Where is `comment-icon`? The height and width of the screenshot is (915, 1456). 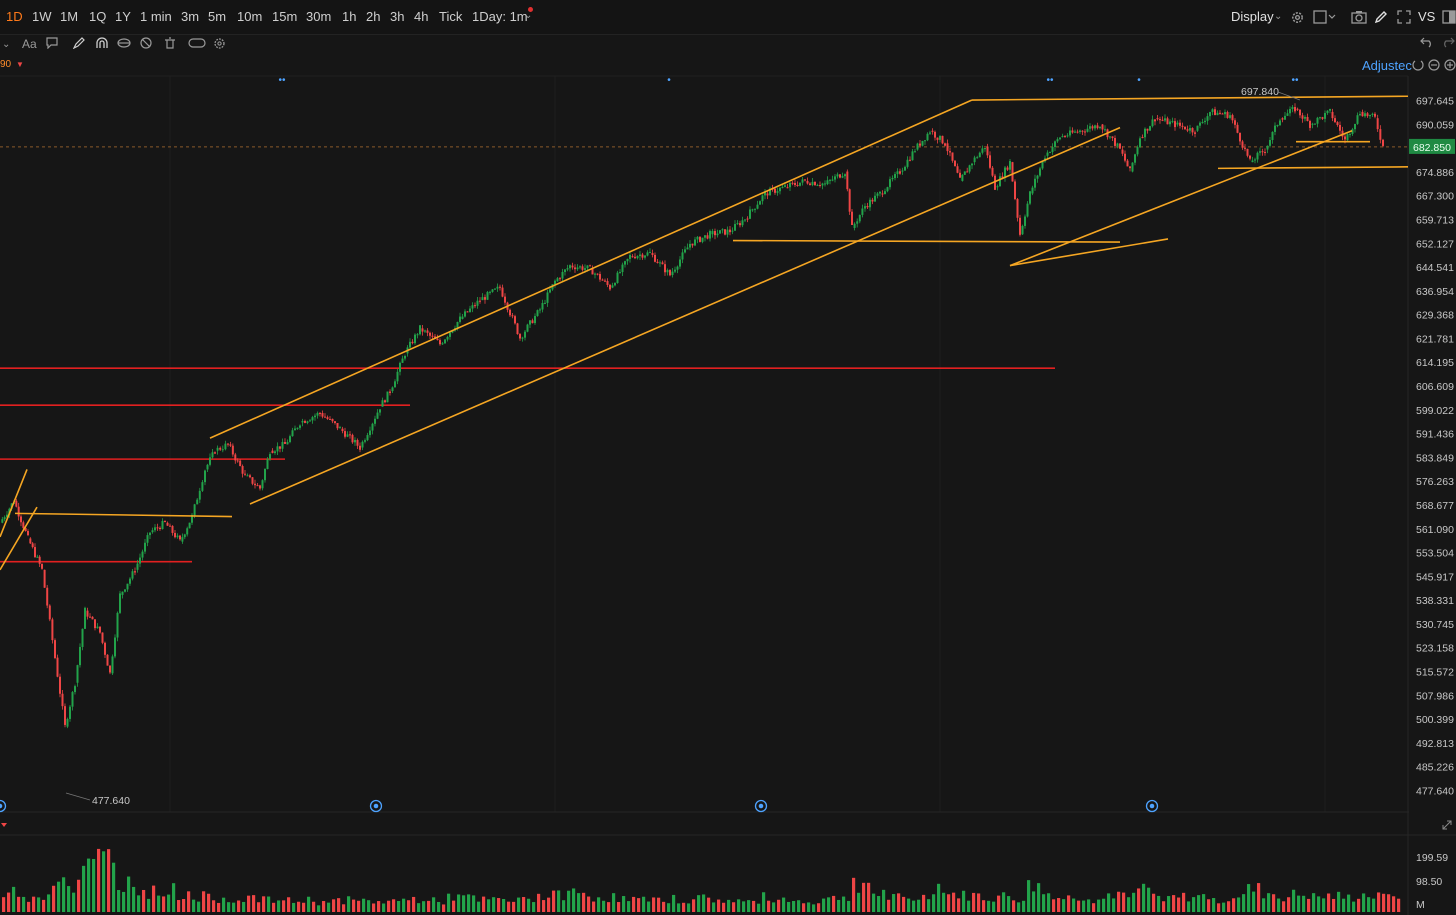 comment-icon is located at coordinates (52, 43).